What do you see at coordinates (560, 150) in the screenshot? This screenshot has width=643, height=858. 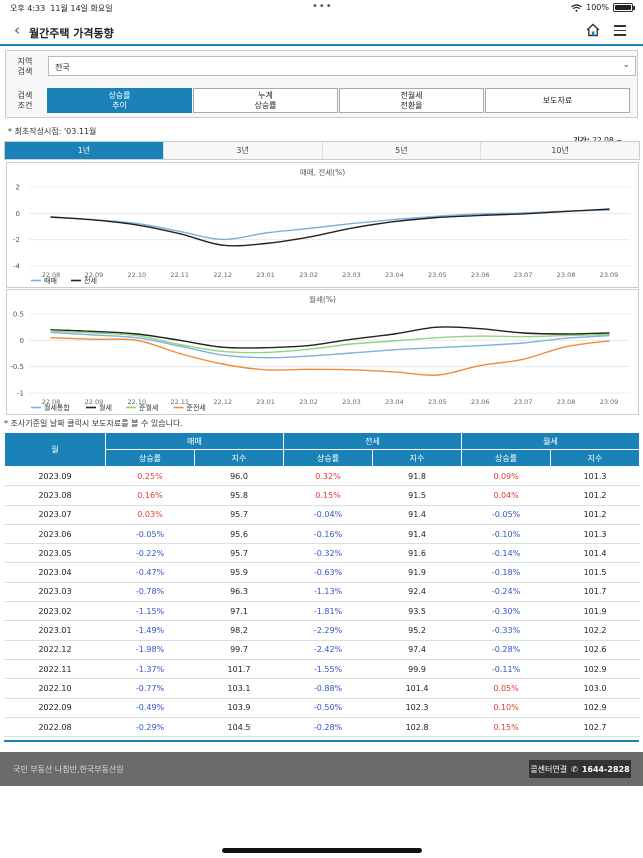 I see `tab-10y: 10년` at bounding box center [560, 150].